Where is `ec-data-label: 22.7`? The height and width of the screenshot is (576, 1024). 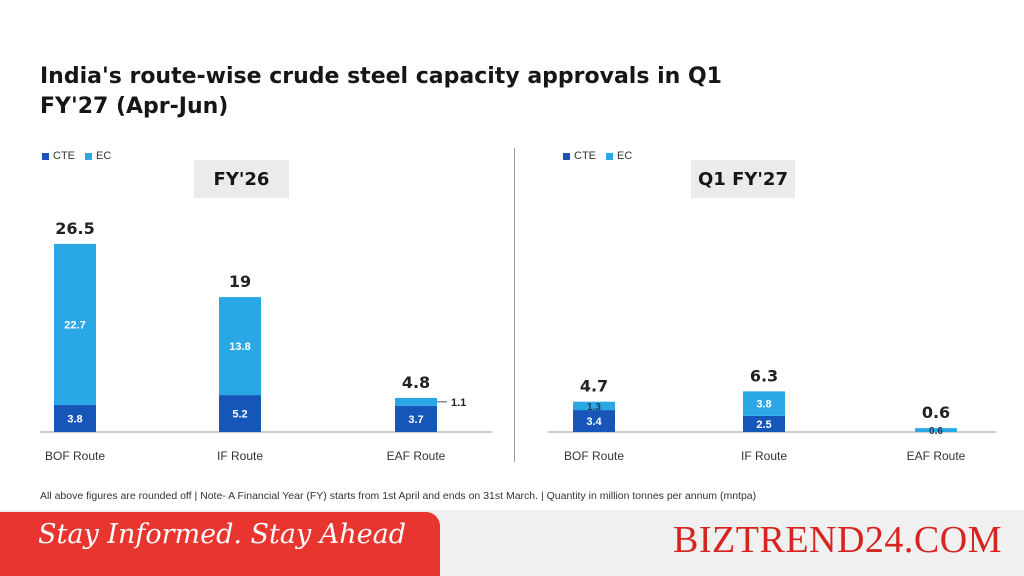
ec-data-label: 22.7 is located at coordinates (74, 325).